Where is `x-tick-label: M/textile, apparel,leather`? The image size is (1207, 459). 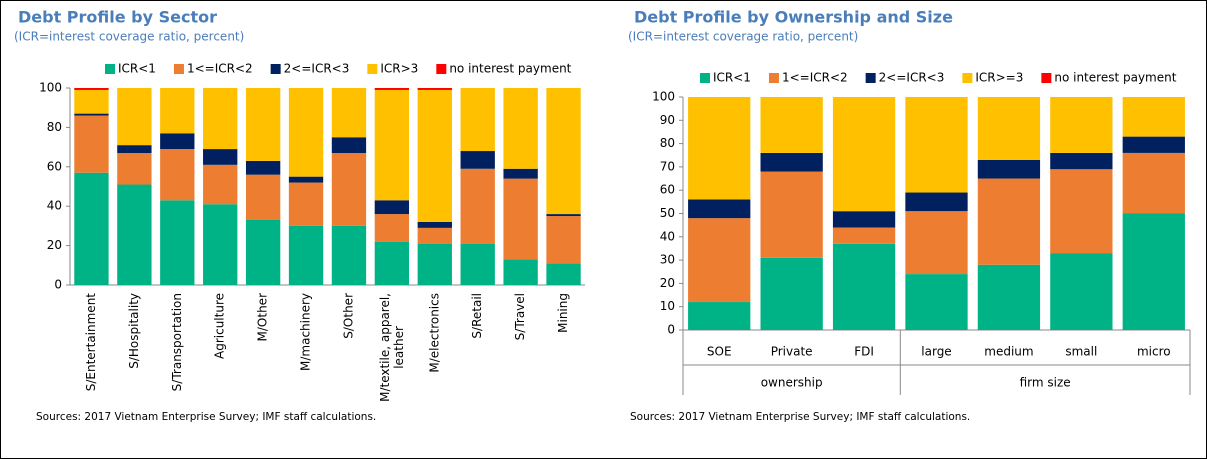 x-tick-label: M/textile, apparel,leather is located at coordinates (391, 347).